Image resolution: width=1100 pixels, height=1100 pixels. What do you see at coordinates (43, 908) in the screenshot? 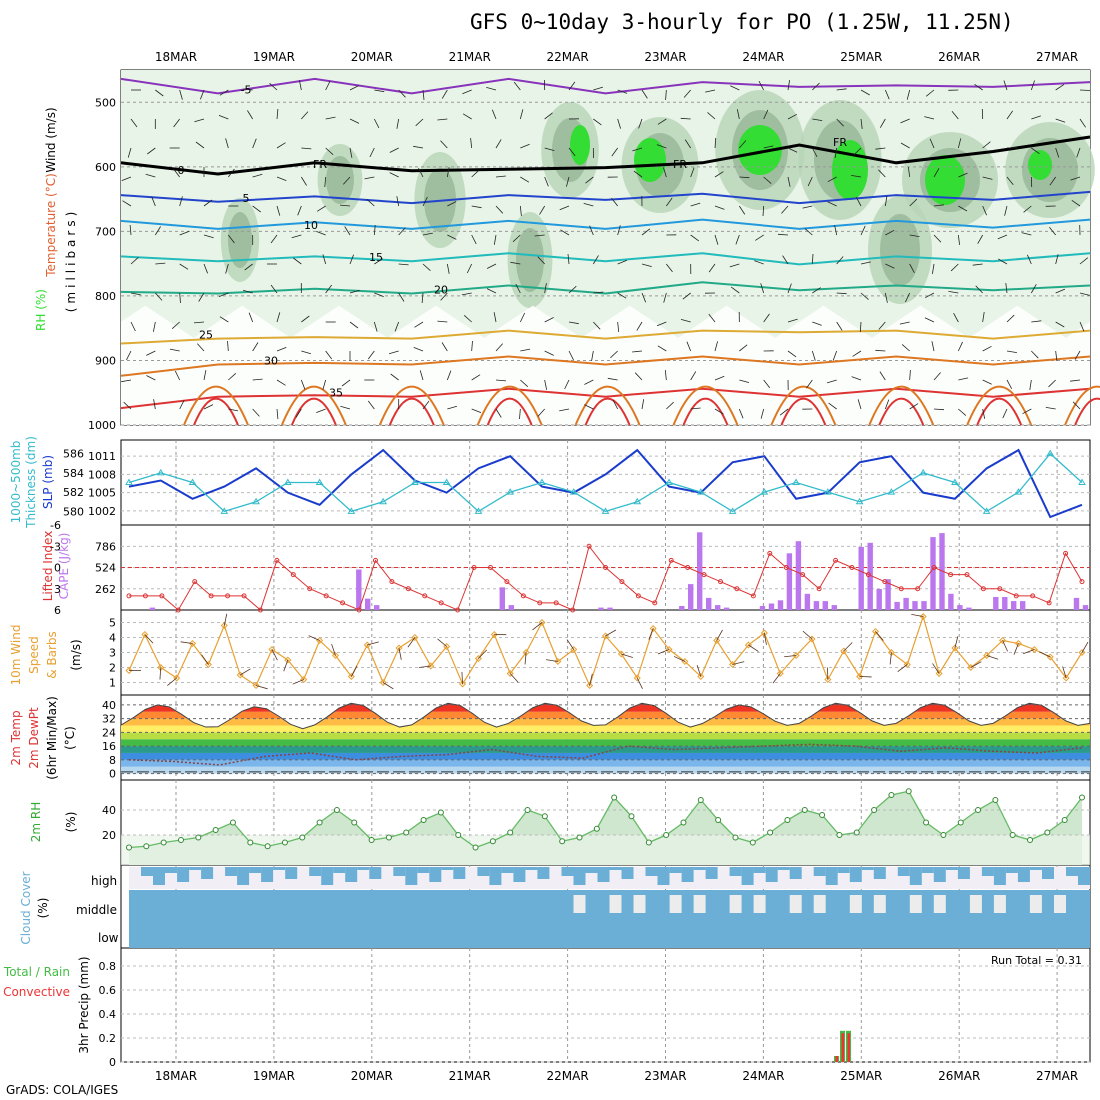
I see `p7-label-2: (%)` at bounding box center [43, 908].